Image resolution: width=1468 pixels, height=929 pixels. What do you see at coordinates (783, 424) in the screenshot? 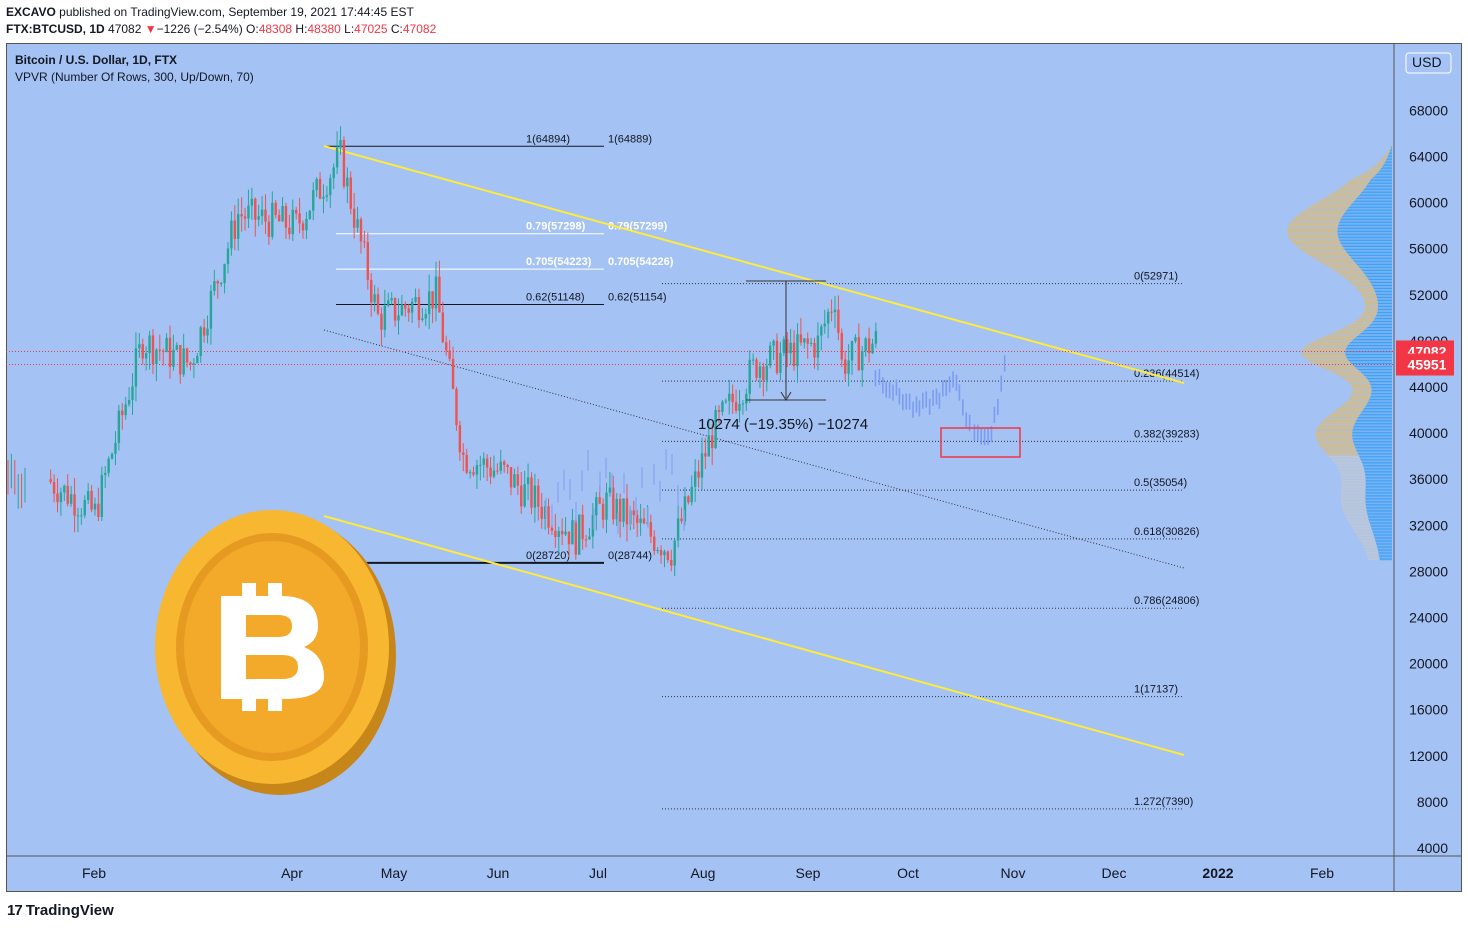
I see `measure-label: 10274 (−19.35%) −10274` at bounding box center [783, 424].